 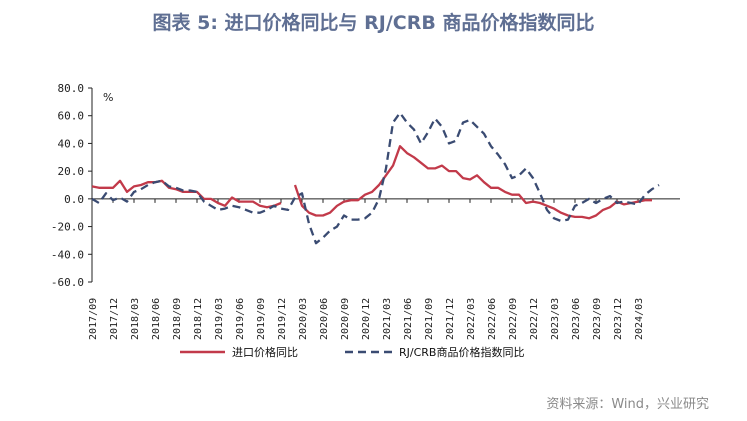 What do you see at coordinates (408, 319) in the screenshot?
I see `x-tick-label: 2021/06` at bounding box center [408, 319].